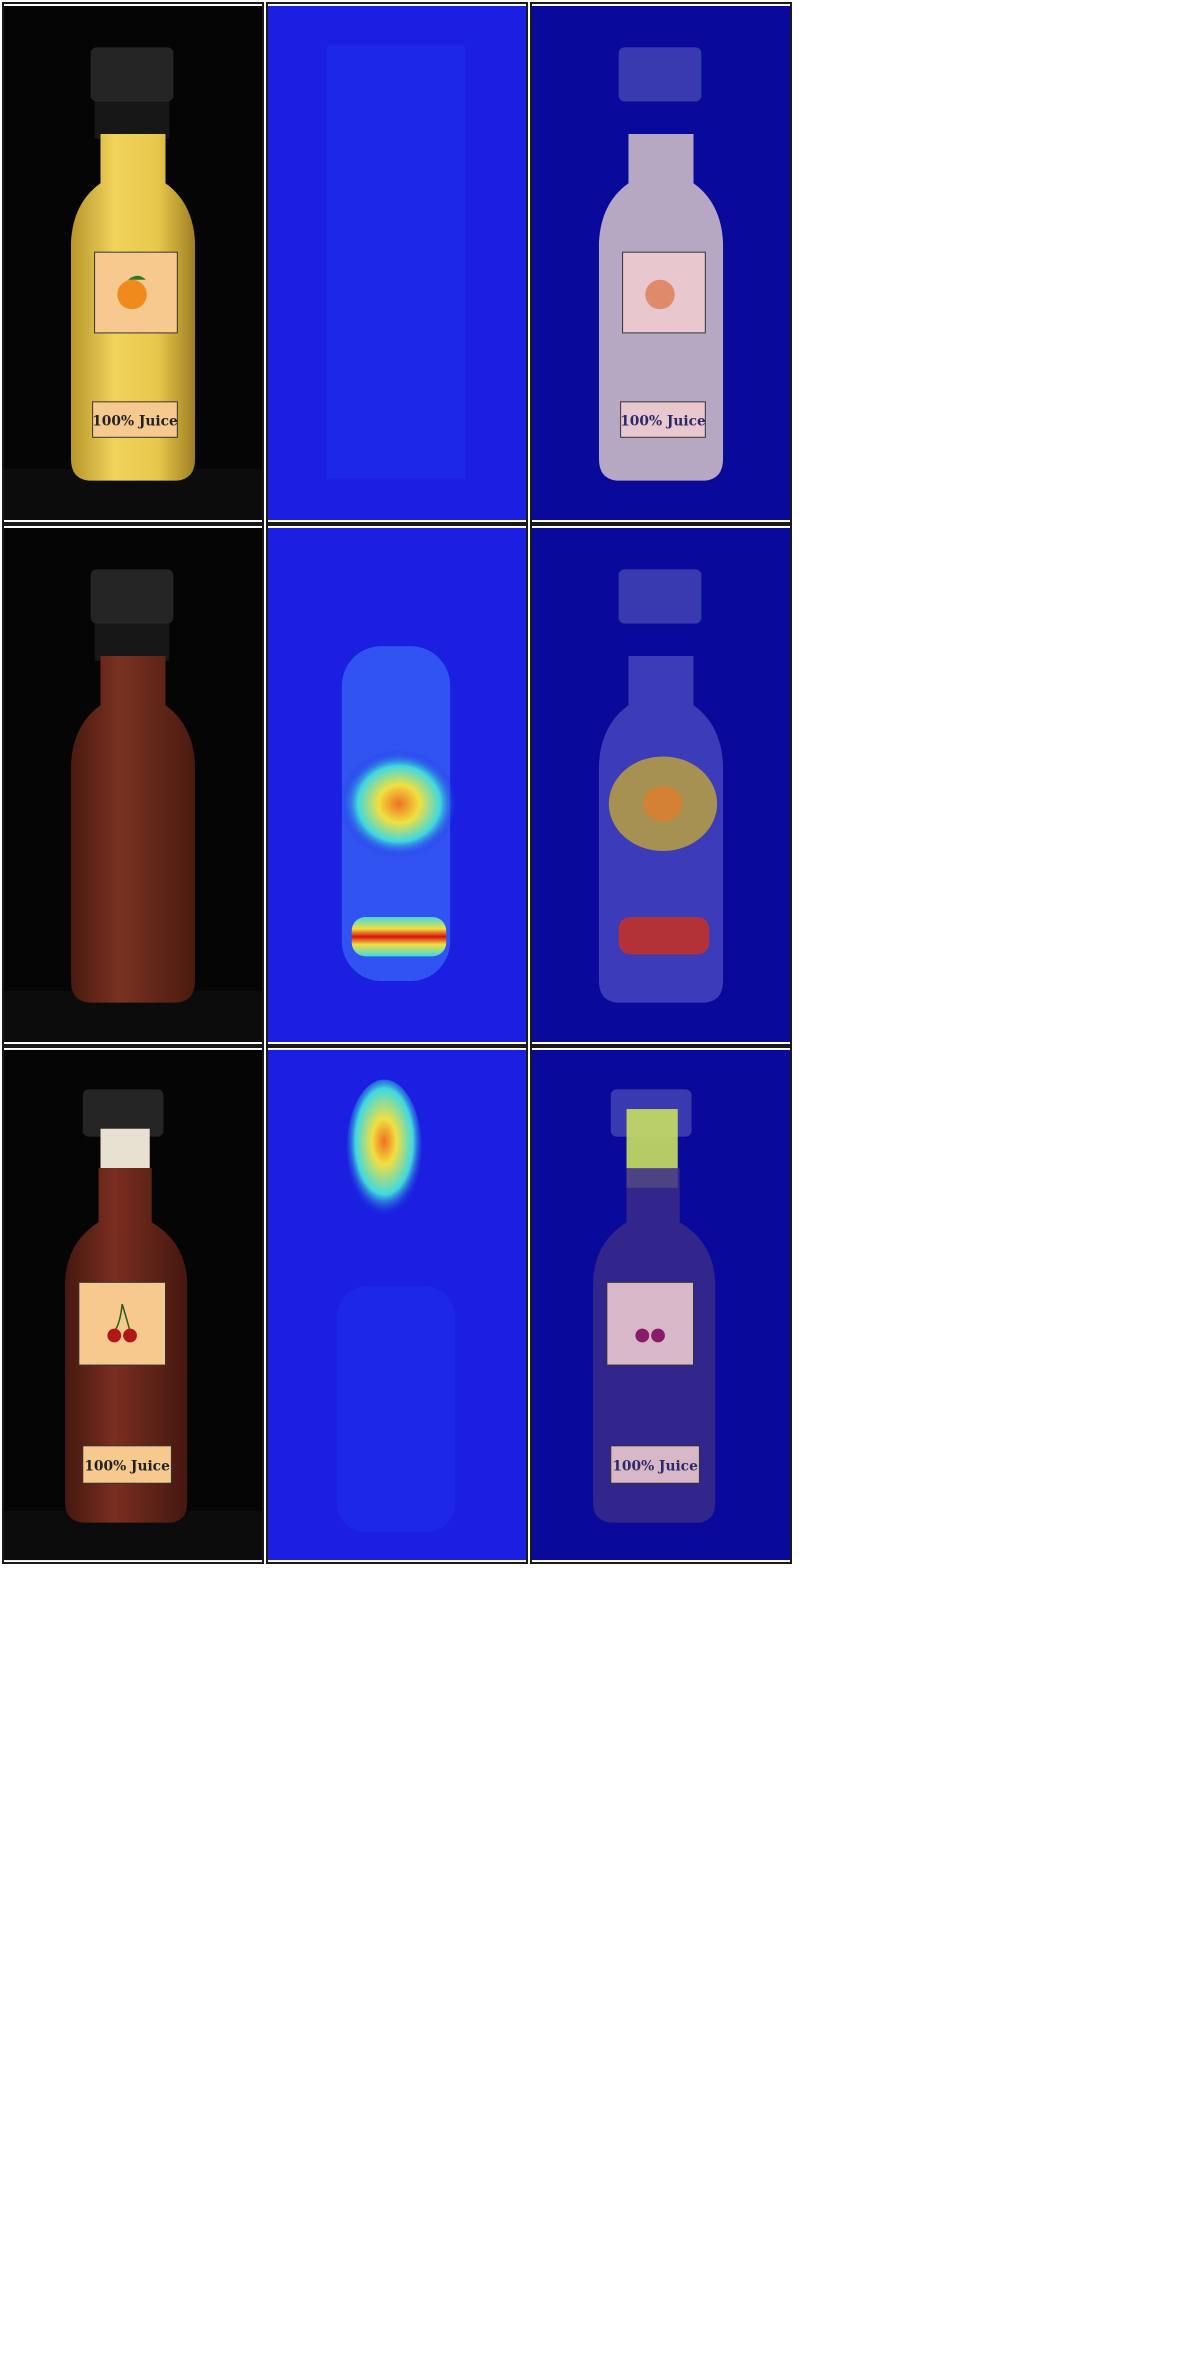 The width and height of the screenshot is (1196, 2365). I want to click on dark-juice-bottle-photo, so click(133, 785).